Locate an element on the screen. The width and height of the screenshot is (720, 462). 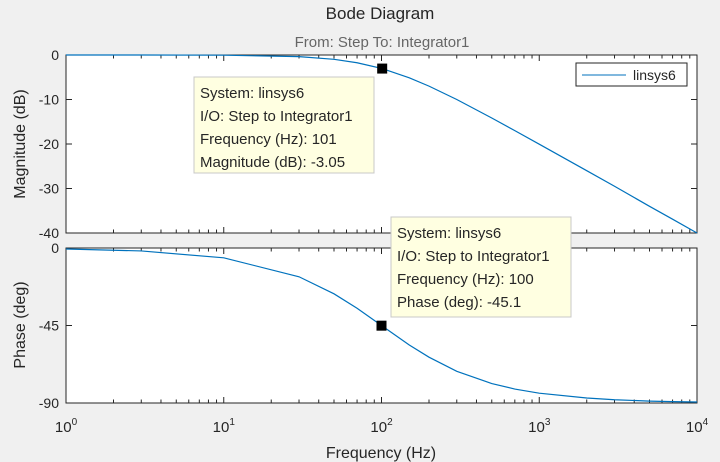
y-tick-label: -45 is located at coordinates (49, 326).